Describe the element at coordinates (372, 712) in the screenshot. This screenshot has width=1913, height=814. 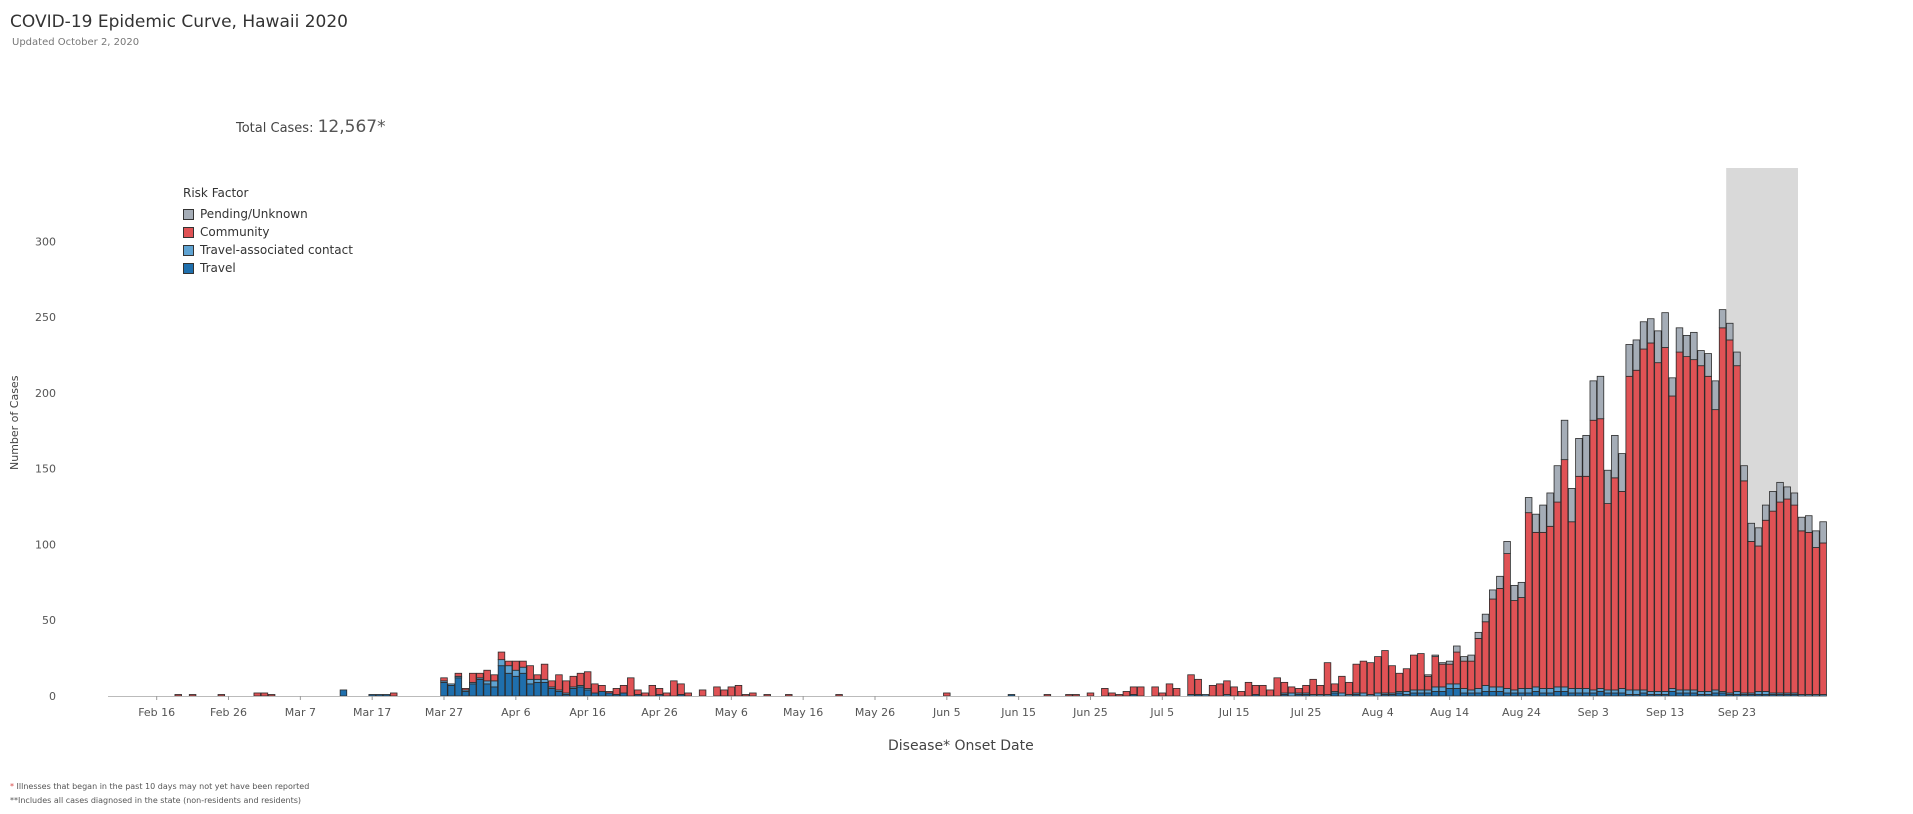
I see `x-tick-label: Mar 17` at that location.